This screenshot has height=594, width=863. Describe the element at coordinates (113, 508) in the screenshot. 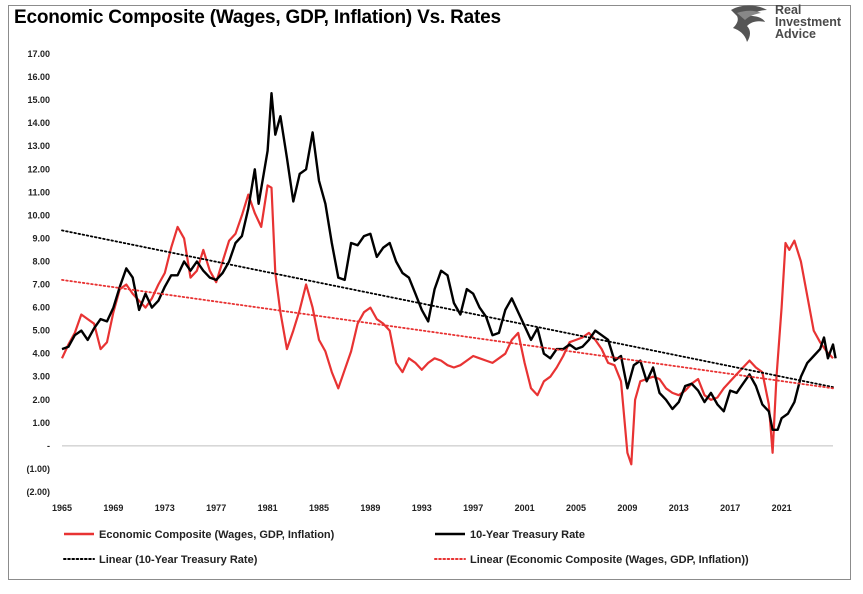

I see `x-tick-label: 1969` at that location.